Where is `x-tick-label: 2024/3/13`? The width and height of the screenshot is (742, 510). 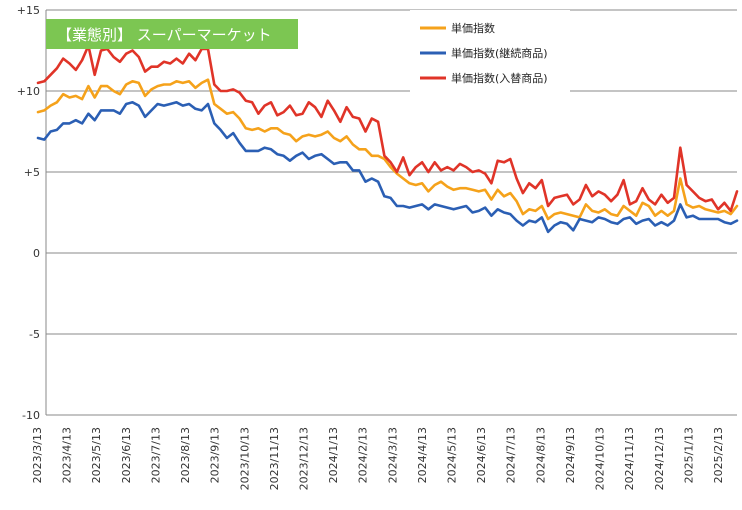 x-tick-label: 2024/3/13 is located at coordinates (392, 455).